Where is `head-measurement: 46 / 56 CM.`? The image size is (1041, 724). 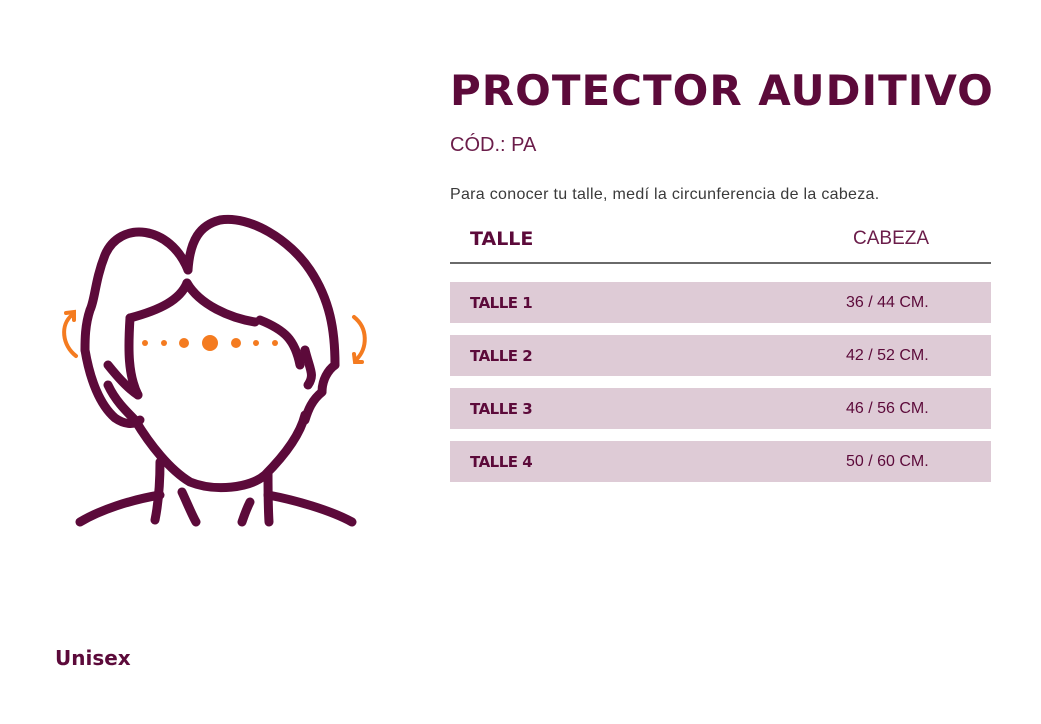
head-measurement: 46 / 56 CM. is located at coordinates (887, 408).